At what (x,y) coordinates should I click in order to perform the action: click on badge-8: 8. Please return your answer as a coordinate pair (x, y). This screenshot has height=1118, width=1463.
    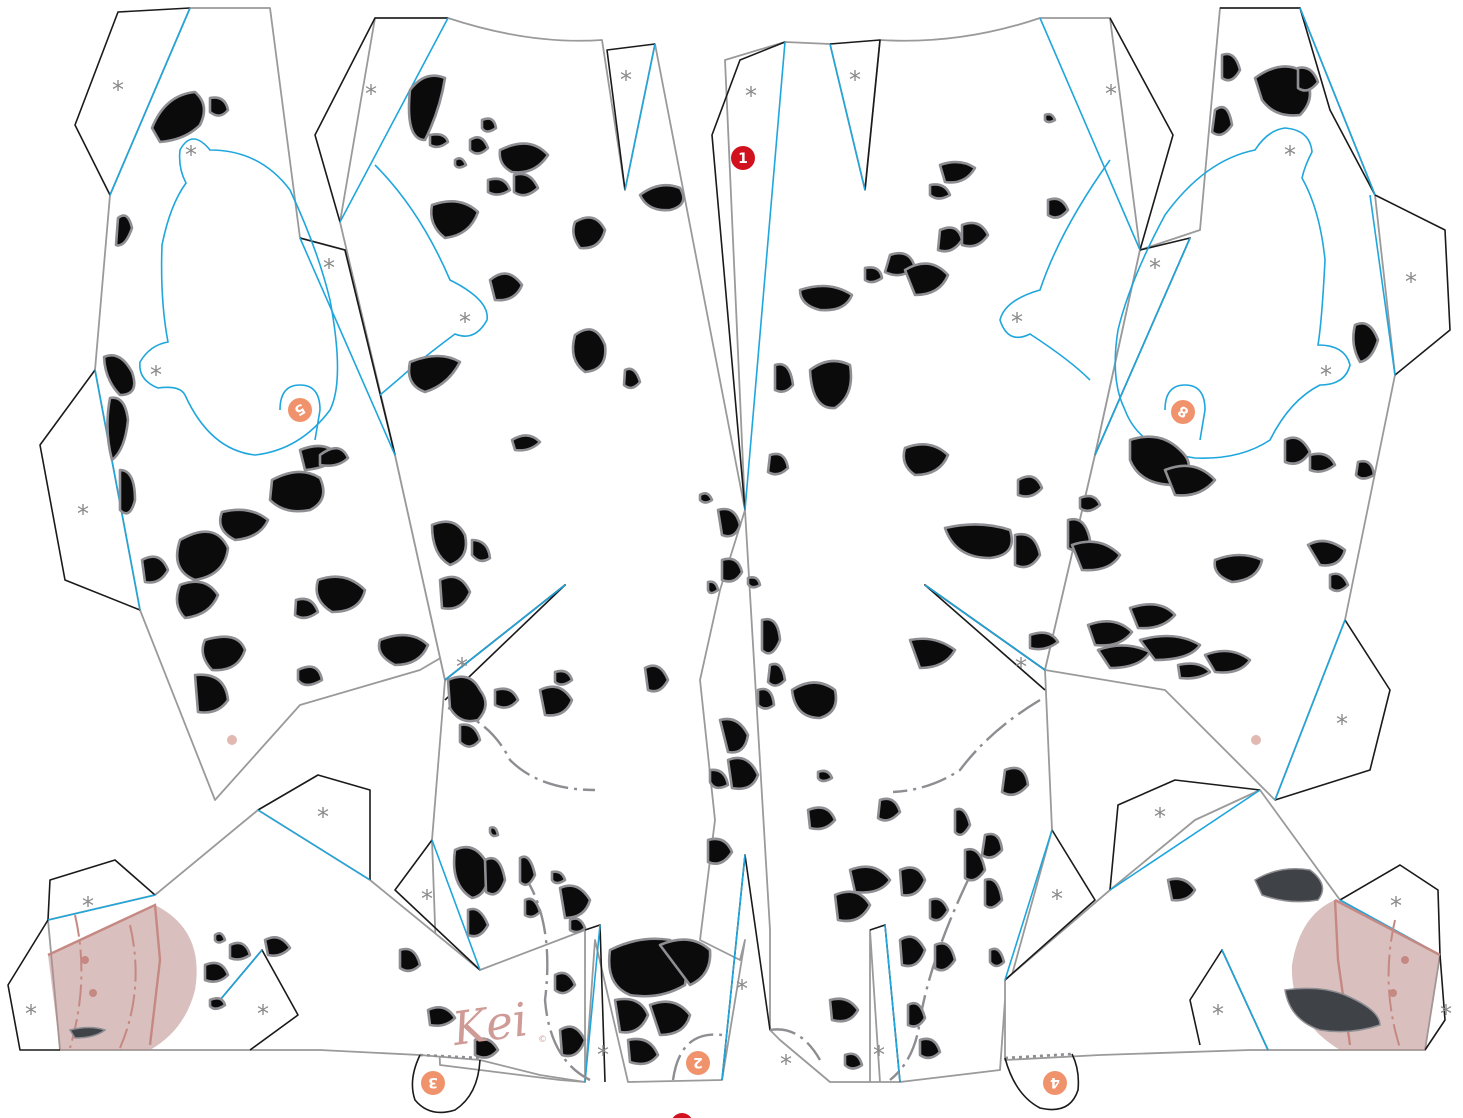
    Looking at the image, I should click on (1185, 412).